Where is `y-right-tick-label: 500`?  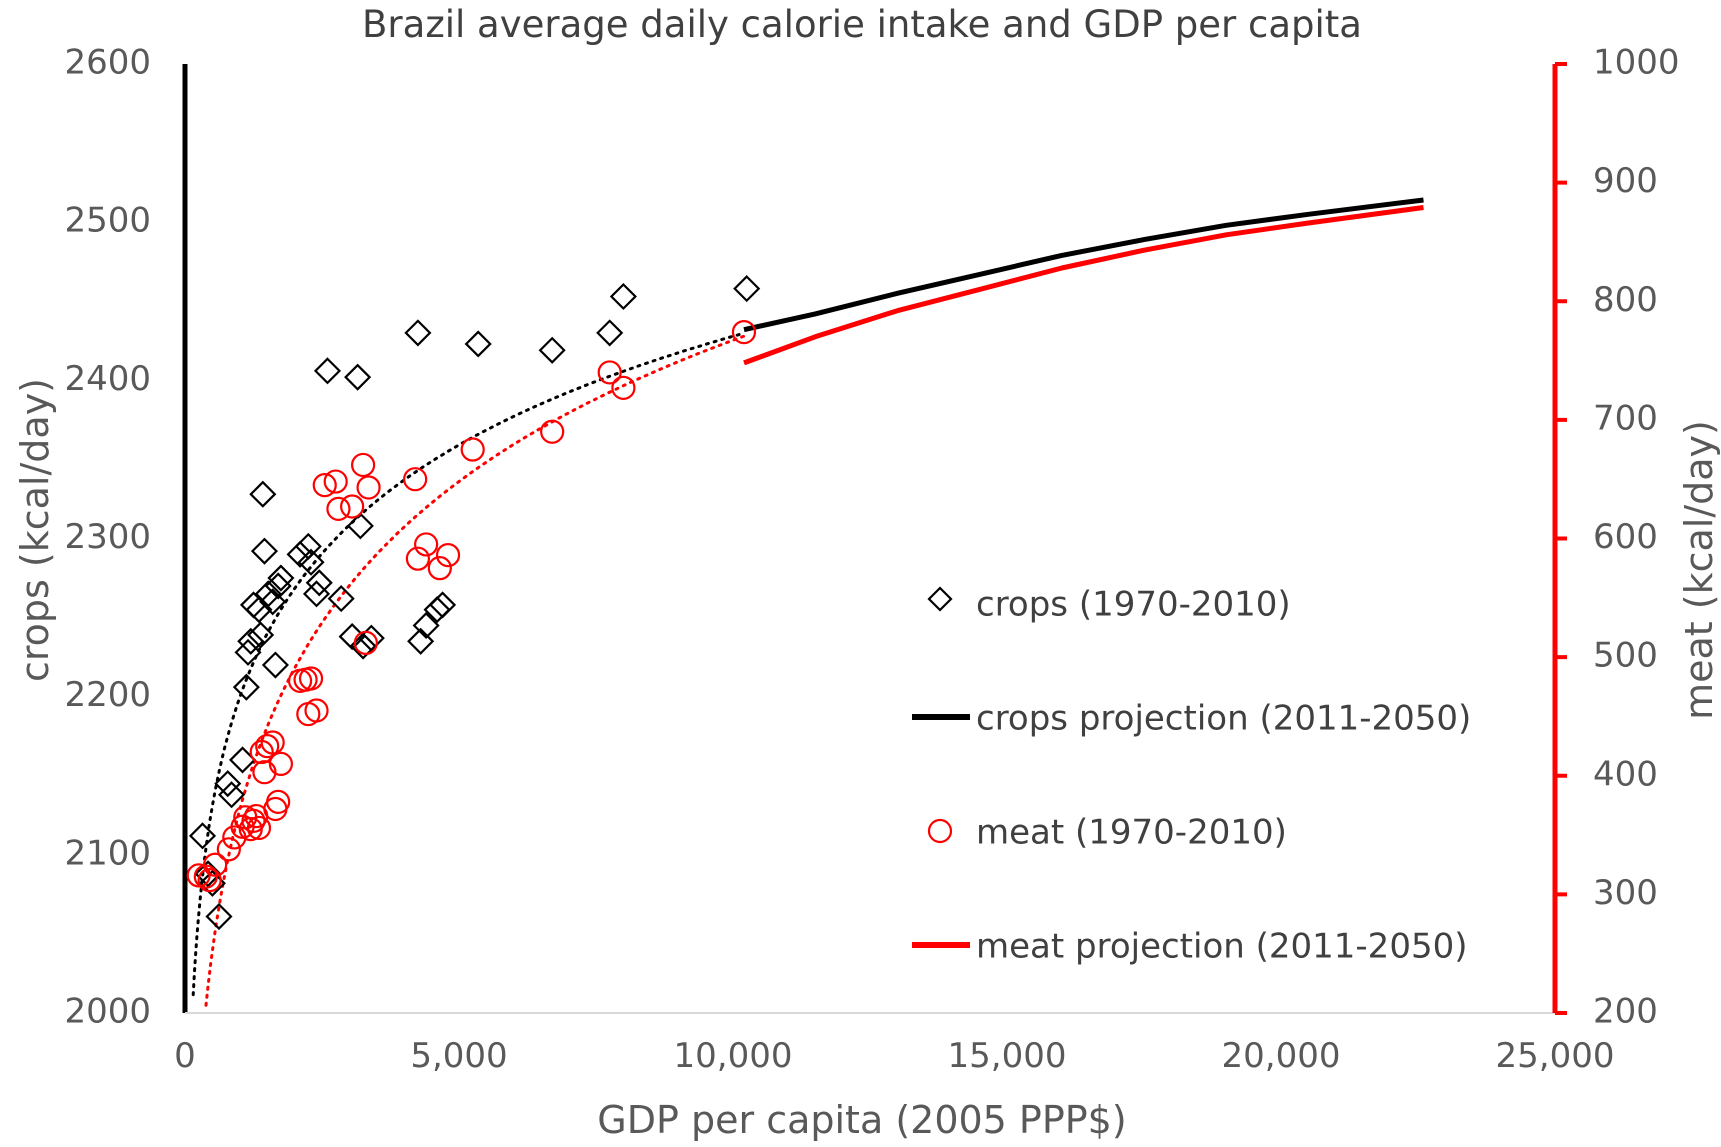 y-right-tick-label: 500 is located at coordinates (1625, 656).